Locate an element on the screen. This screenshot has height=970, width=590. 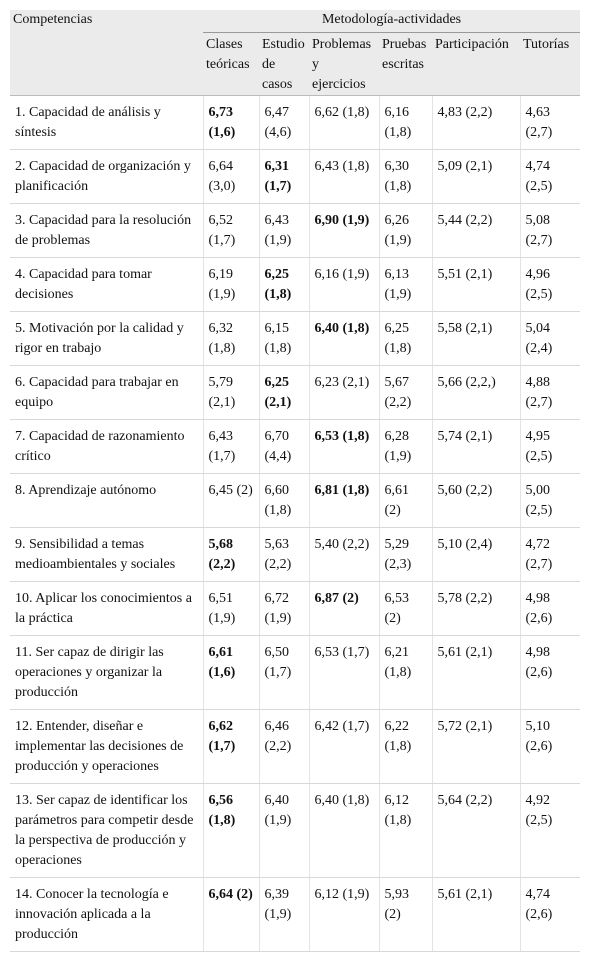
value-cell: 4,74 (2,5) is located at coordinates (550, 176).